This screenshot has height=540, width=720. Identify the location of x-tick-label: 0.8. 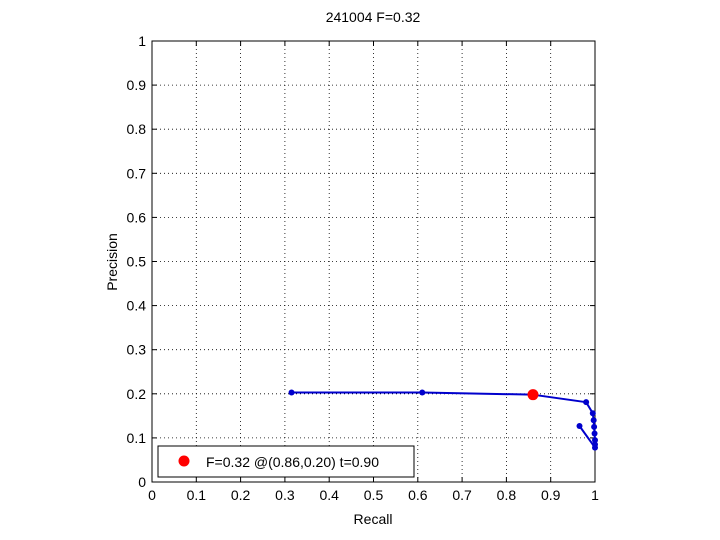
(507, 495).